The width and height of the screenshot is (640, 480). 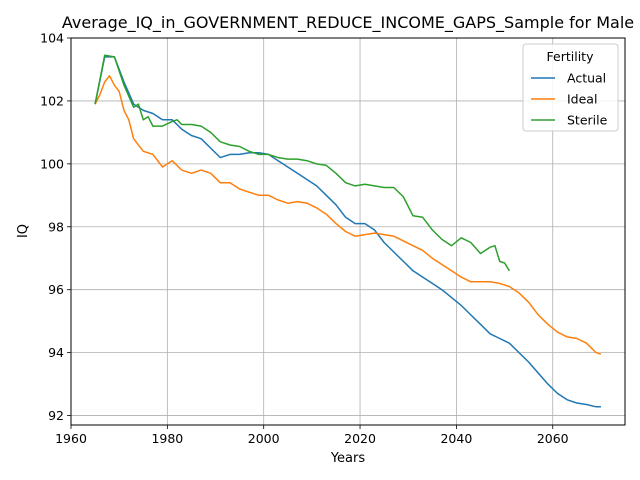 I want to click on x-axis-label: Years, so click(x=348, y=458).